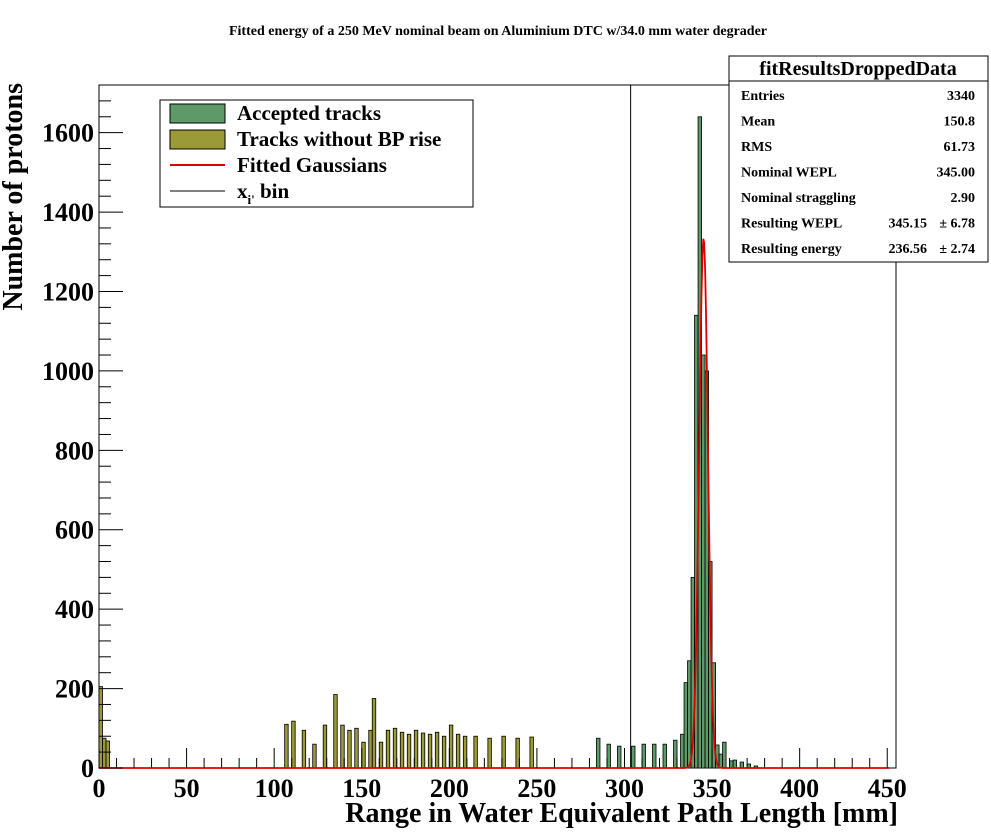 This screenshot has height=835, width=991. Describe the element at coordinates (274, 788) in the screenshot. I see `x-tick-label: 100` at that location.